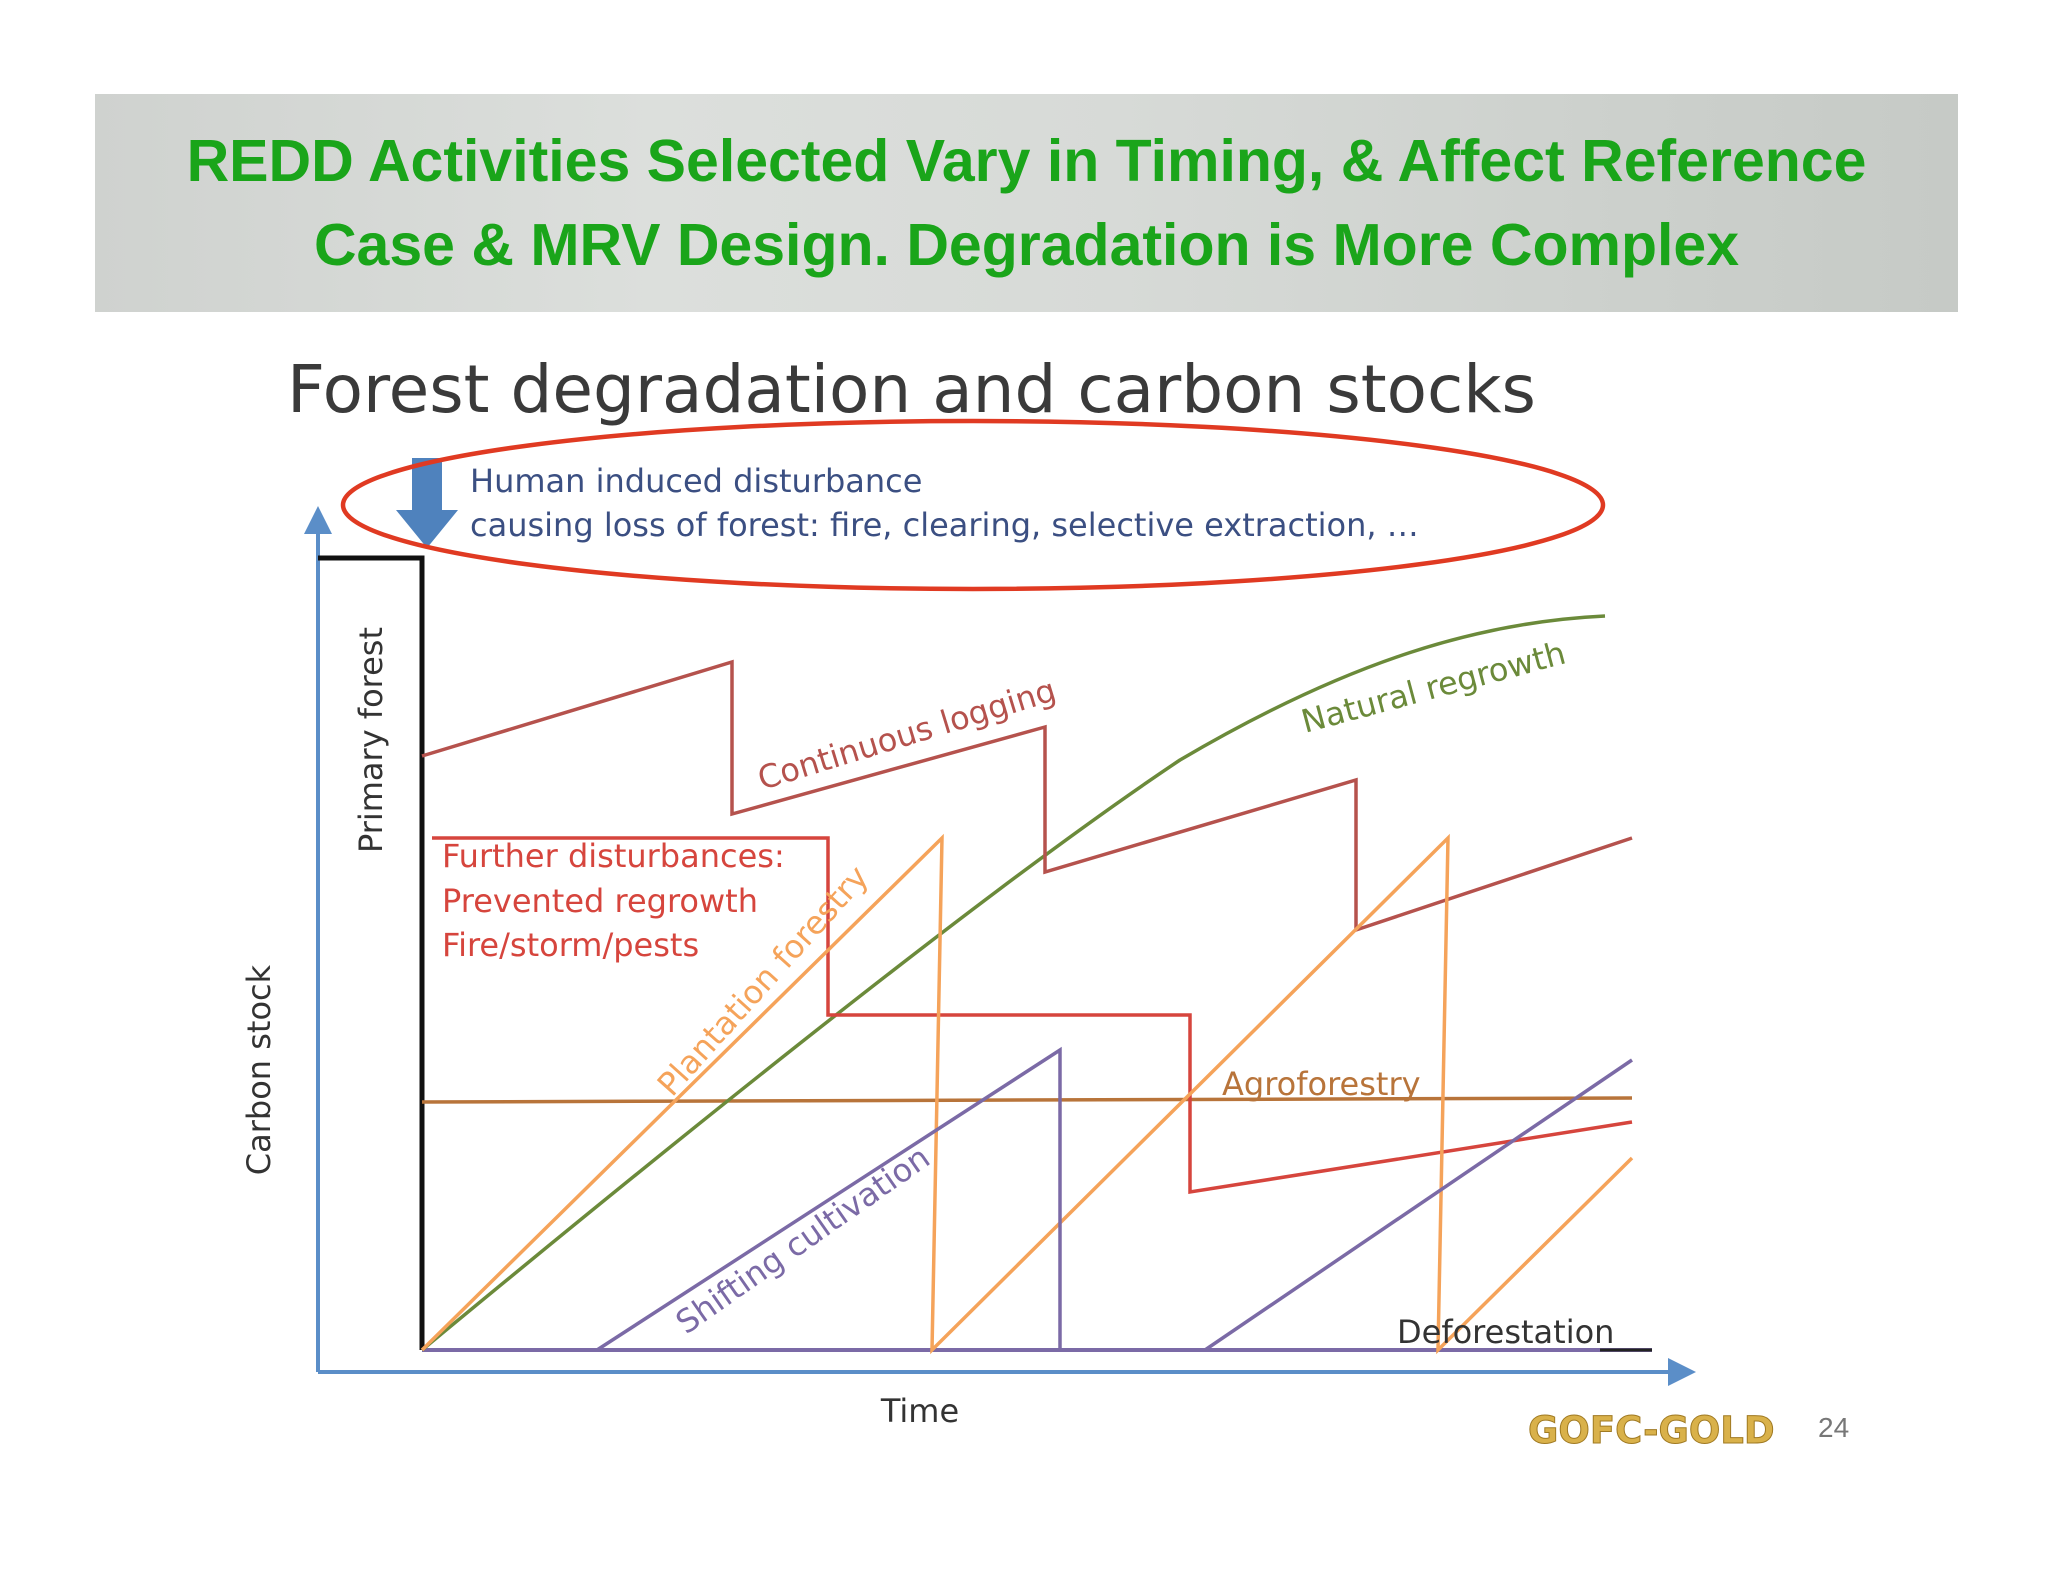 The image size is (2048, 1582). What do you see at coordinates (973, 505) in the screenshot?
I see `highlight-ellipse` at bounding box center [973, 505].